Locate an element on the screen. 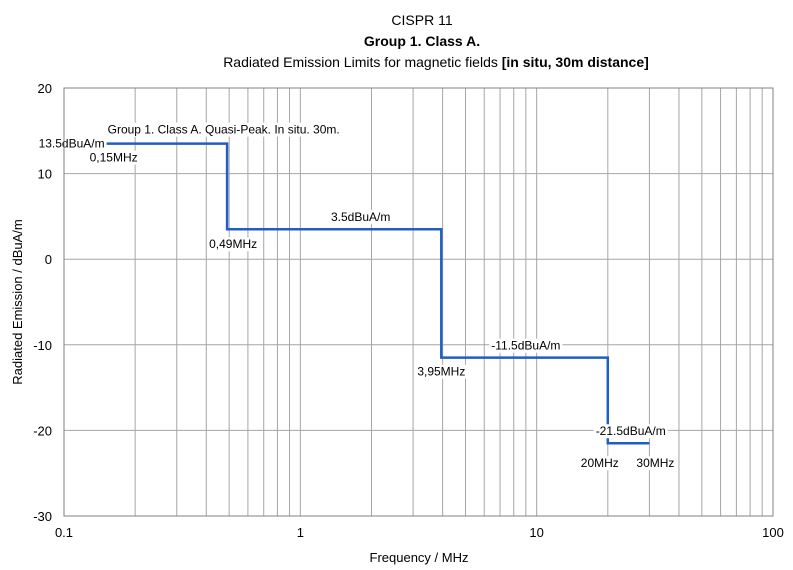 This screenshot has width=793, height=570. annotation-label: 30MHz is located at coordinates (655, 463).